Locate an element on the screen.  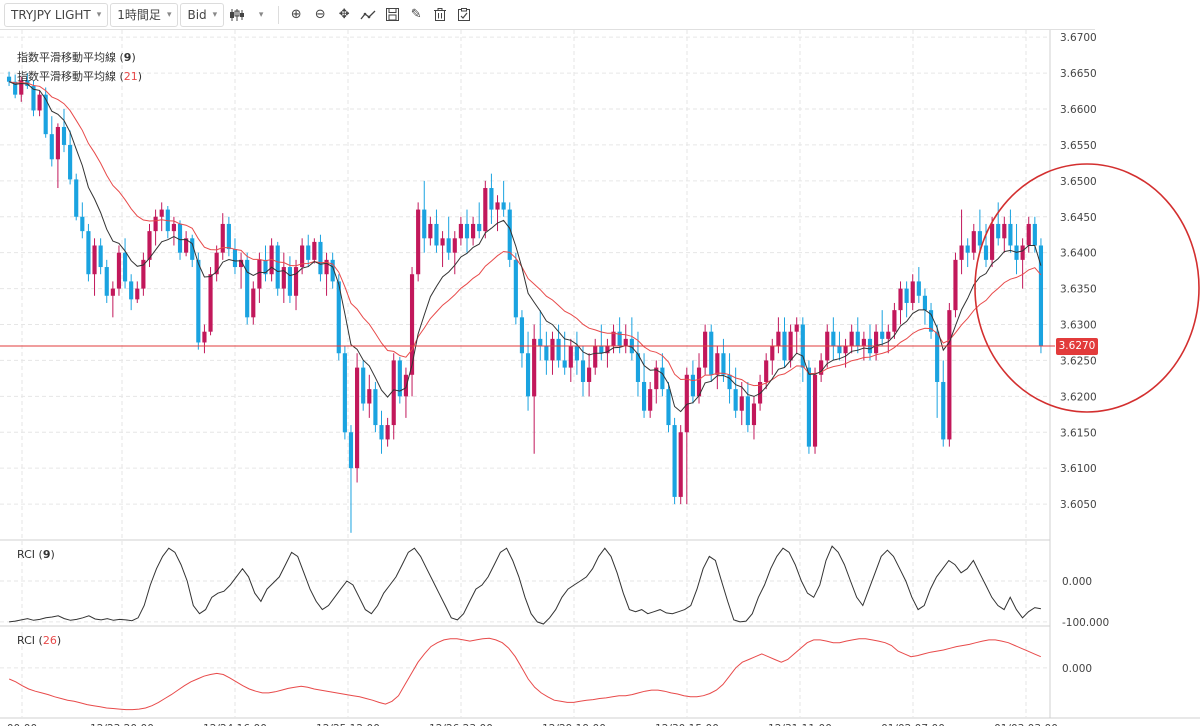
rci26-pane is located at coordinates (525, 674).